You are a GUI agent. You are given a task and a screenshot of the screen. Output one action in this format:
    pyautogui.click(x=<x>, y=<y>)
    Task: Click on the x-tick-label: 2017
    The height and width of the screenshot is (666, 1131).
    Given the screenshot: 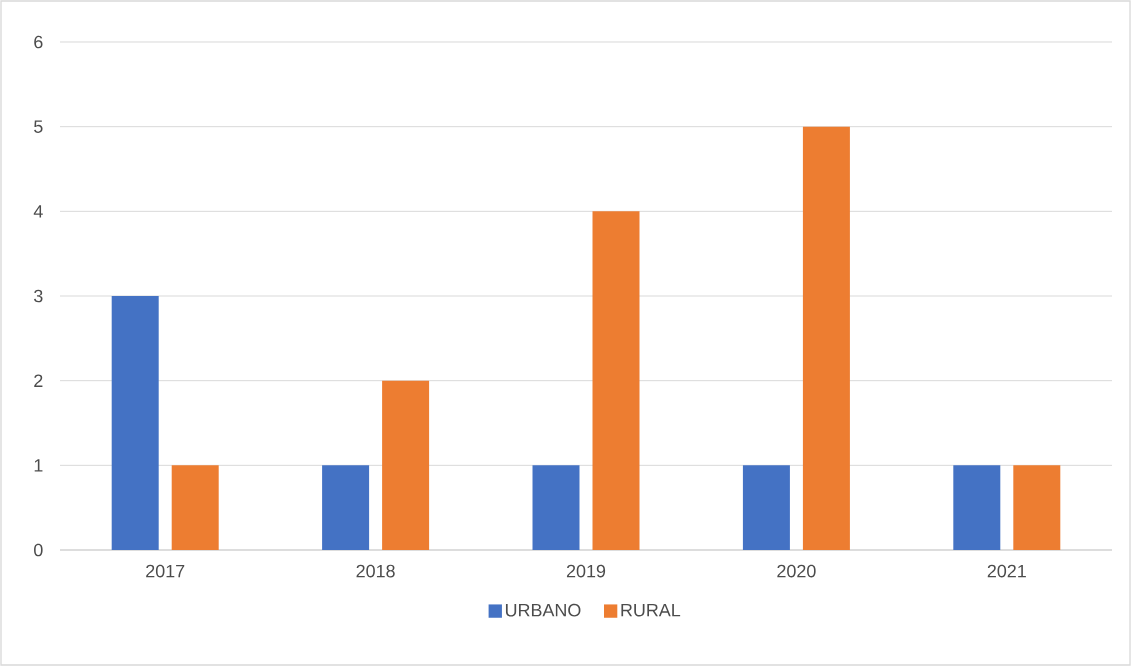 What is the action you would take?
    pyautogui.click(x=165, y=571)
    